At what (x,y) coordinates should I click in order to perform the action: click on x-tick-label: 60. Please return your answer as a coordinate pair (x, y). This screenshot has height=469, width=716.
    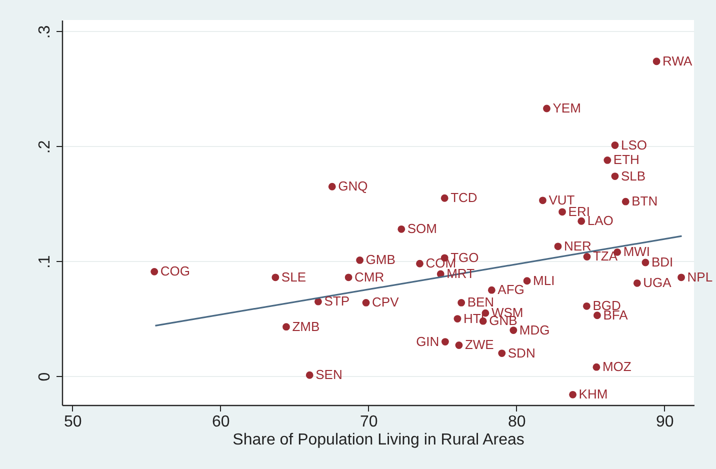
    Looking at the image, I should click on (221, 422).